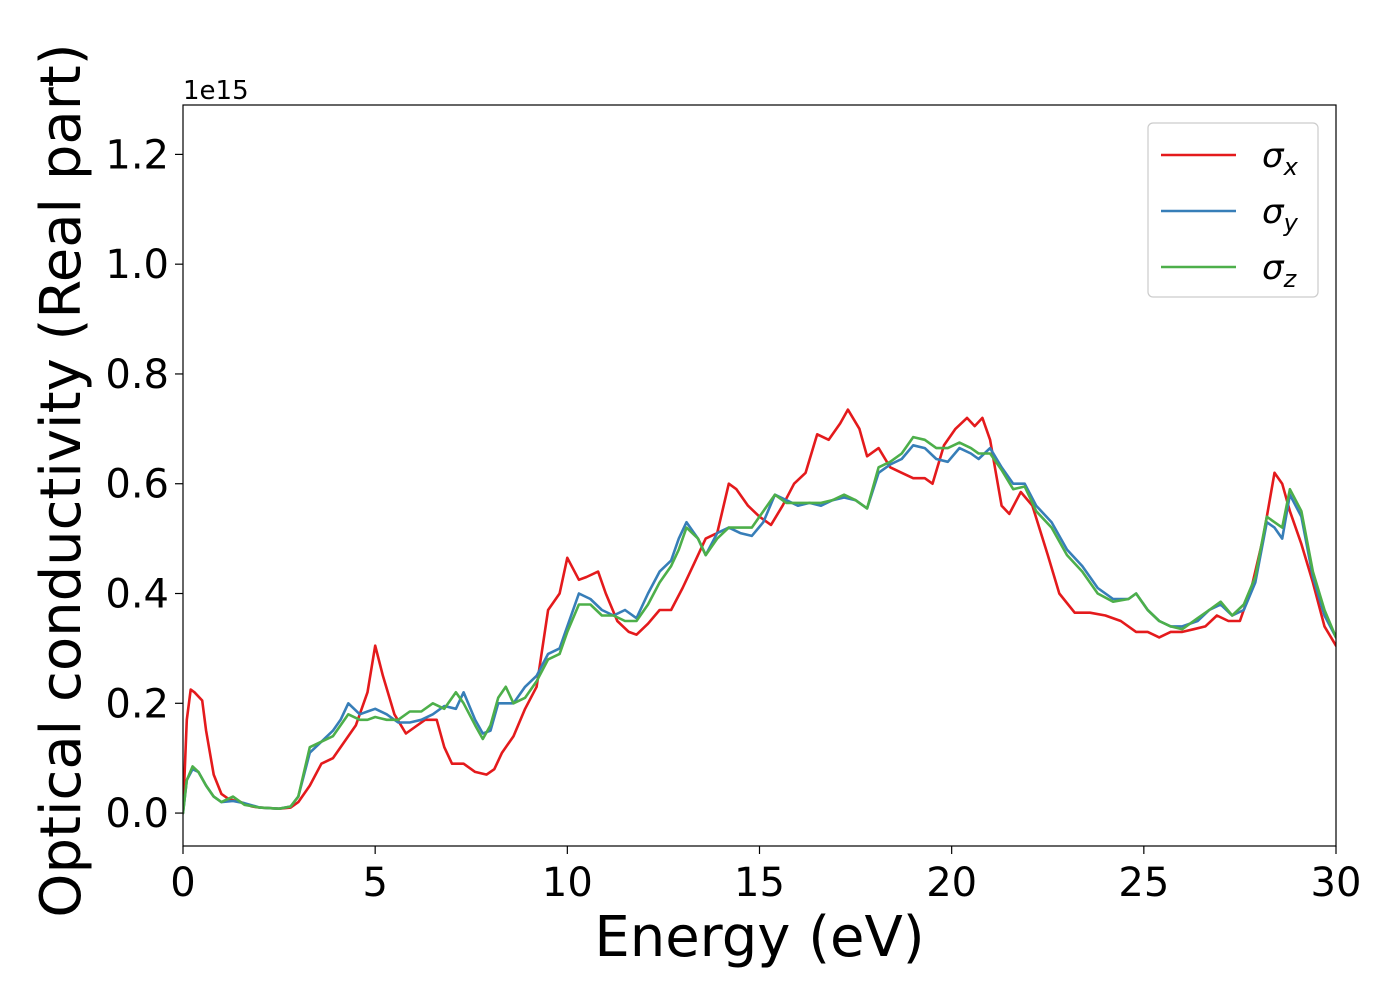 The height and width of the screenshot is (1000, 1400). I want to click on legend-label-y: σy, so click(1280, 214).